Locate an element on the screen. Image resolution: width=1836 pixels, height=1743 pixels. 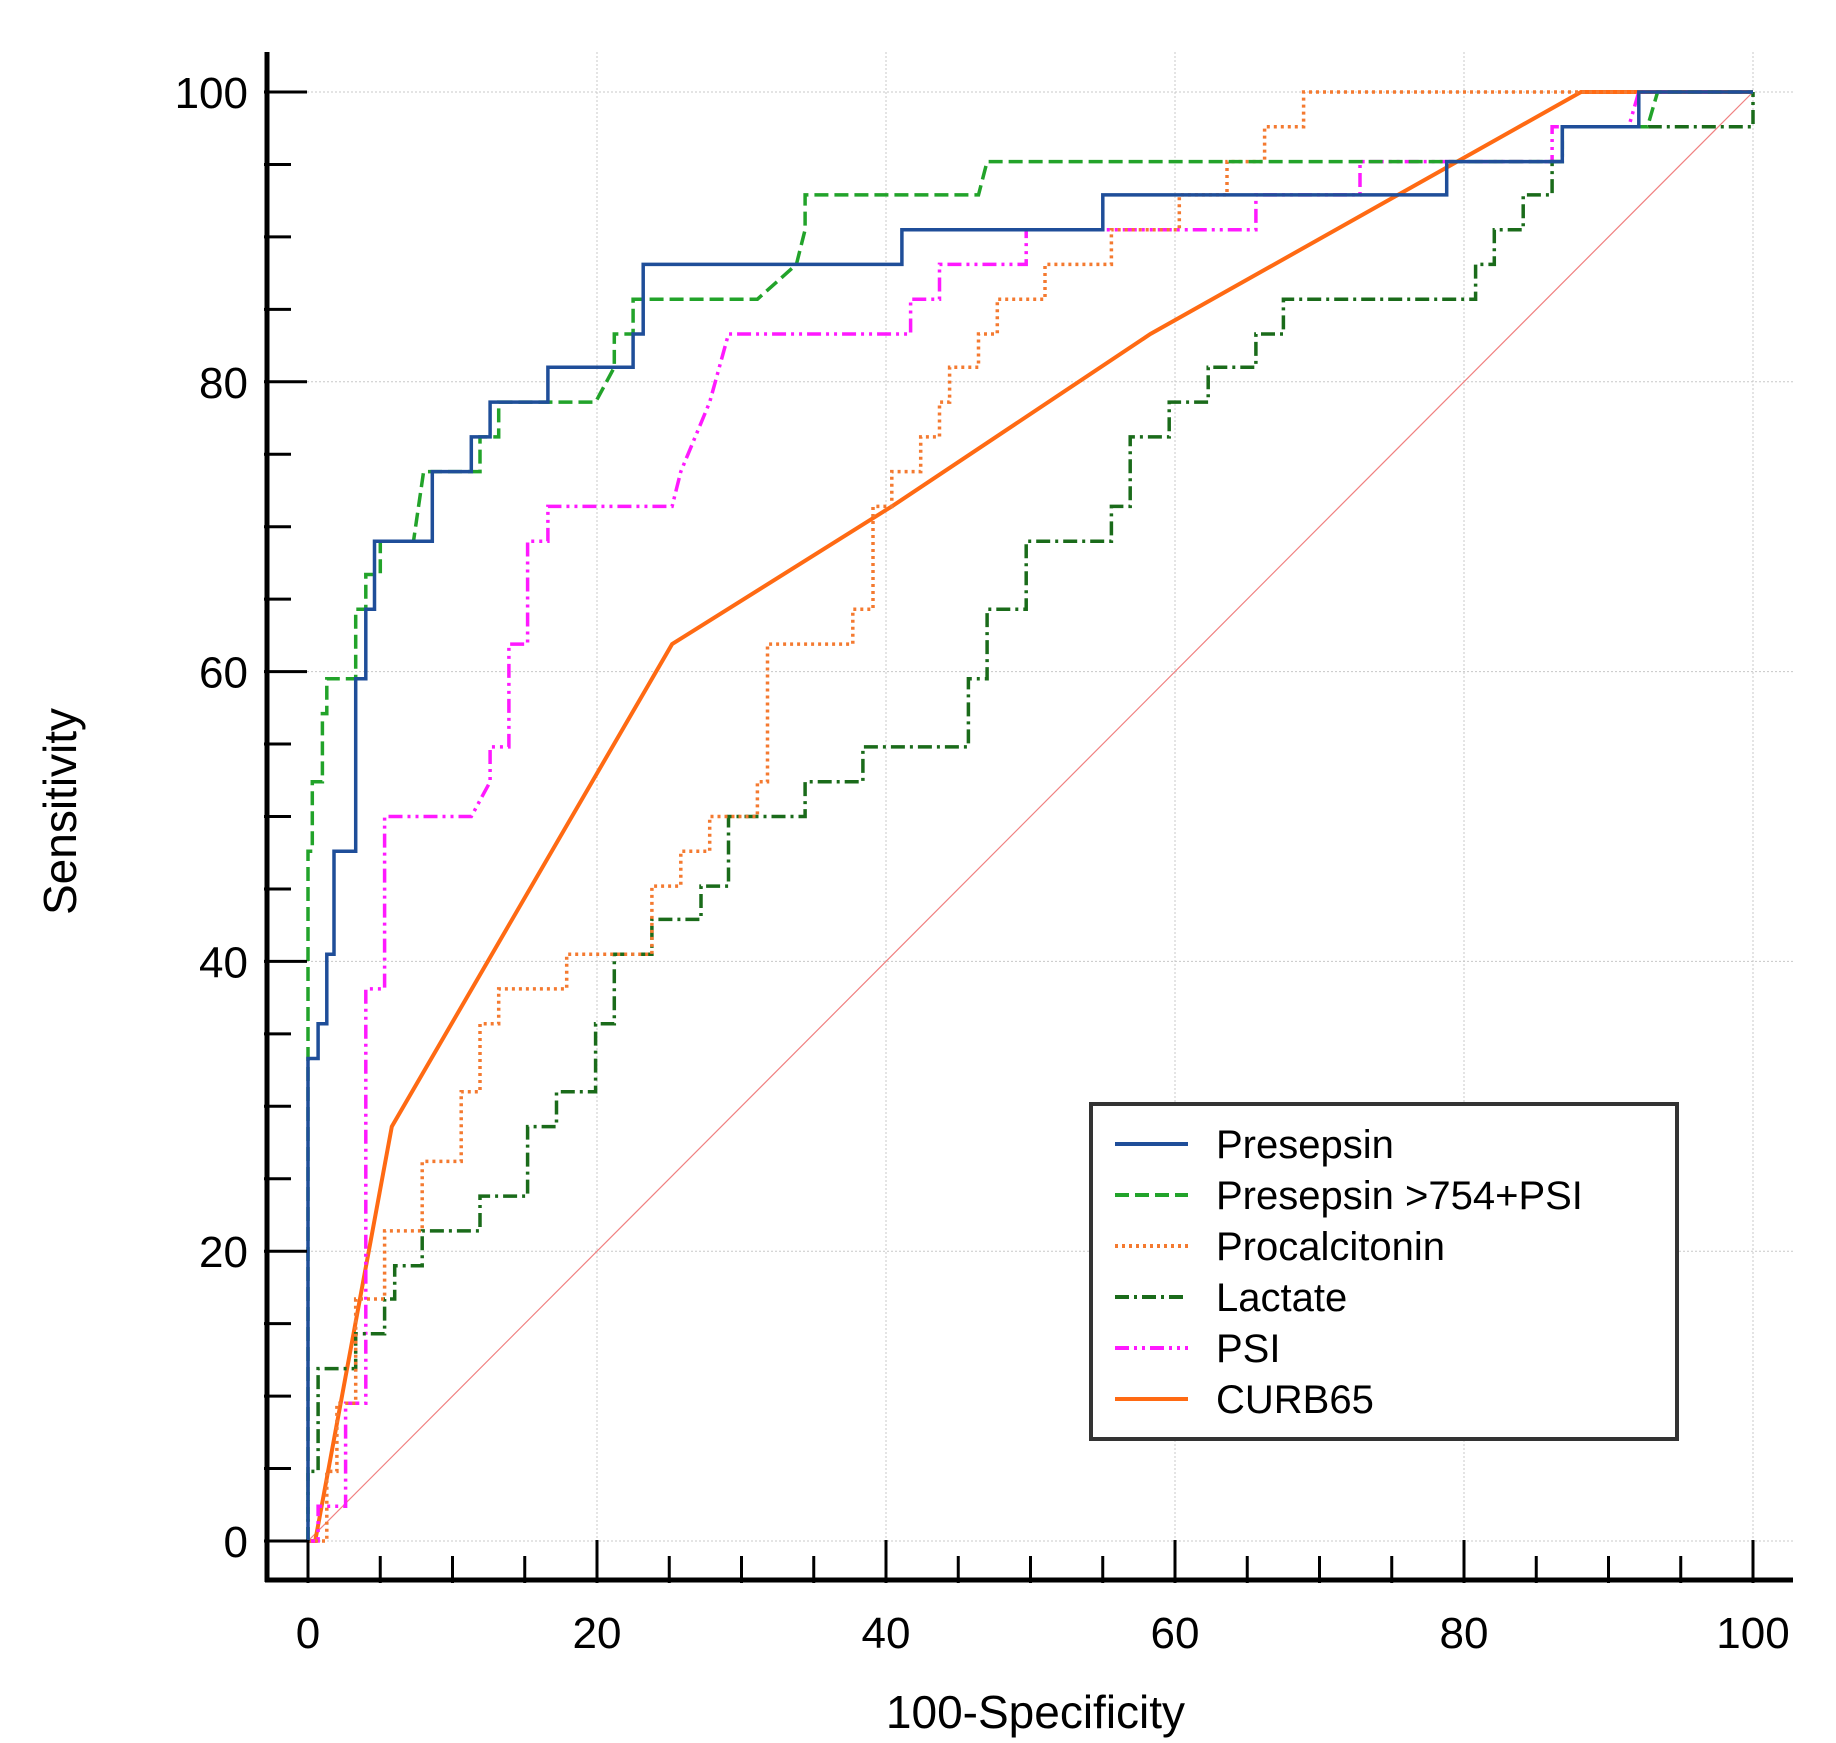
x-axis-title: 100-Specificity is located at coordinates (1035, 1712).